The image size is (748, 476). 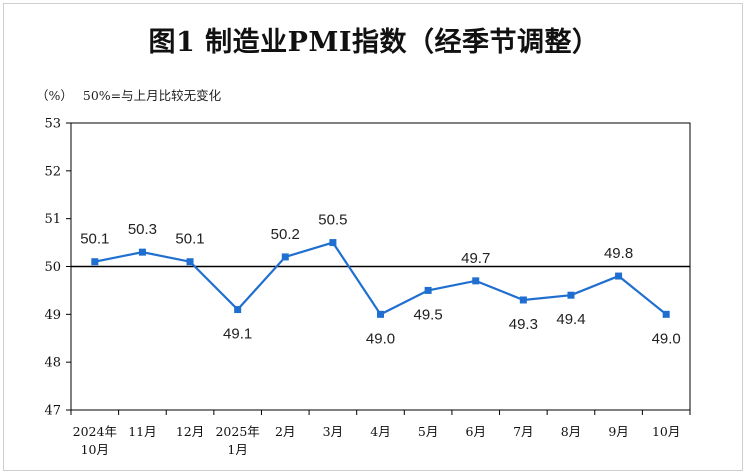 What do you see at coordinates (571, 431) in the screenshot?
I see `x-tick-label: 8月` at bounding box center [571, 431].